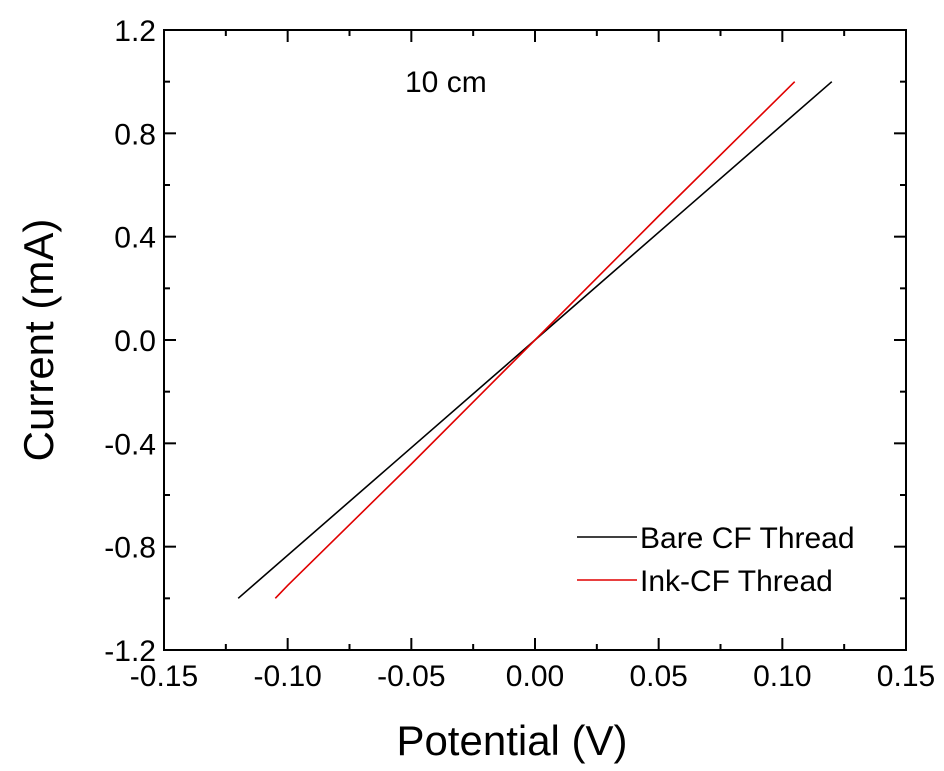 This screenshot has height=771, width=944. I want to click on x-tick-label: -0.15, so click(164, 676).